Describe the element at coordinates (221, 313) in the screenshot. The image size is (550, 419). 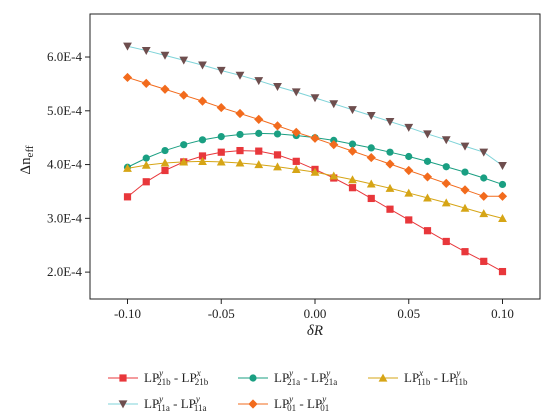
I see `x-tick-label: -0.05` at that location.